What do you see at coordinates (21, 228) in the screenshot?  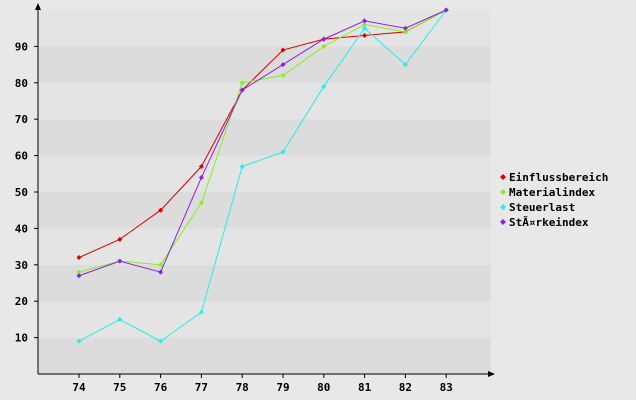 I see `y-tick-label: 40` at bounding box center [21, 228].